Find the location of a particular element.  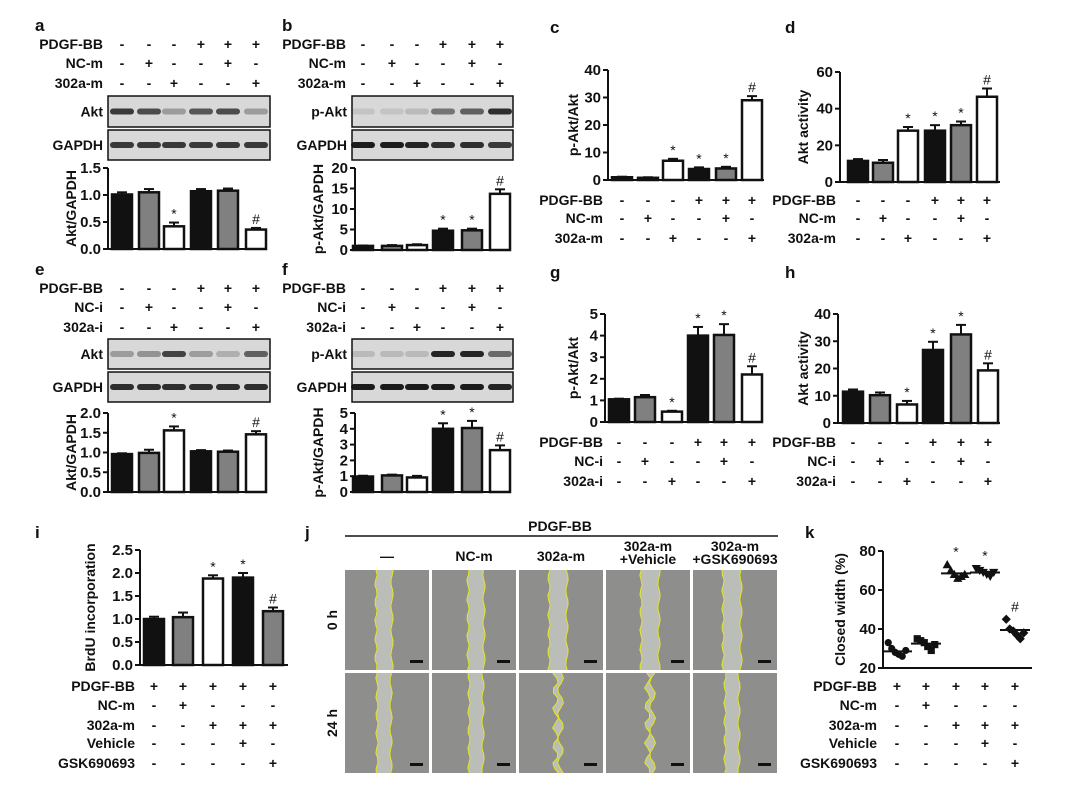

y-tick-label: 0.5 is located at coordinates (90, 222).